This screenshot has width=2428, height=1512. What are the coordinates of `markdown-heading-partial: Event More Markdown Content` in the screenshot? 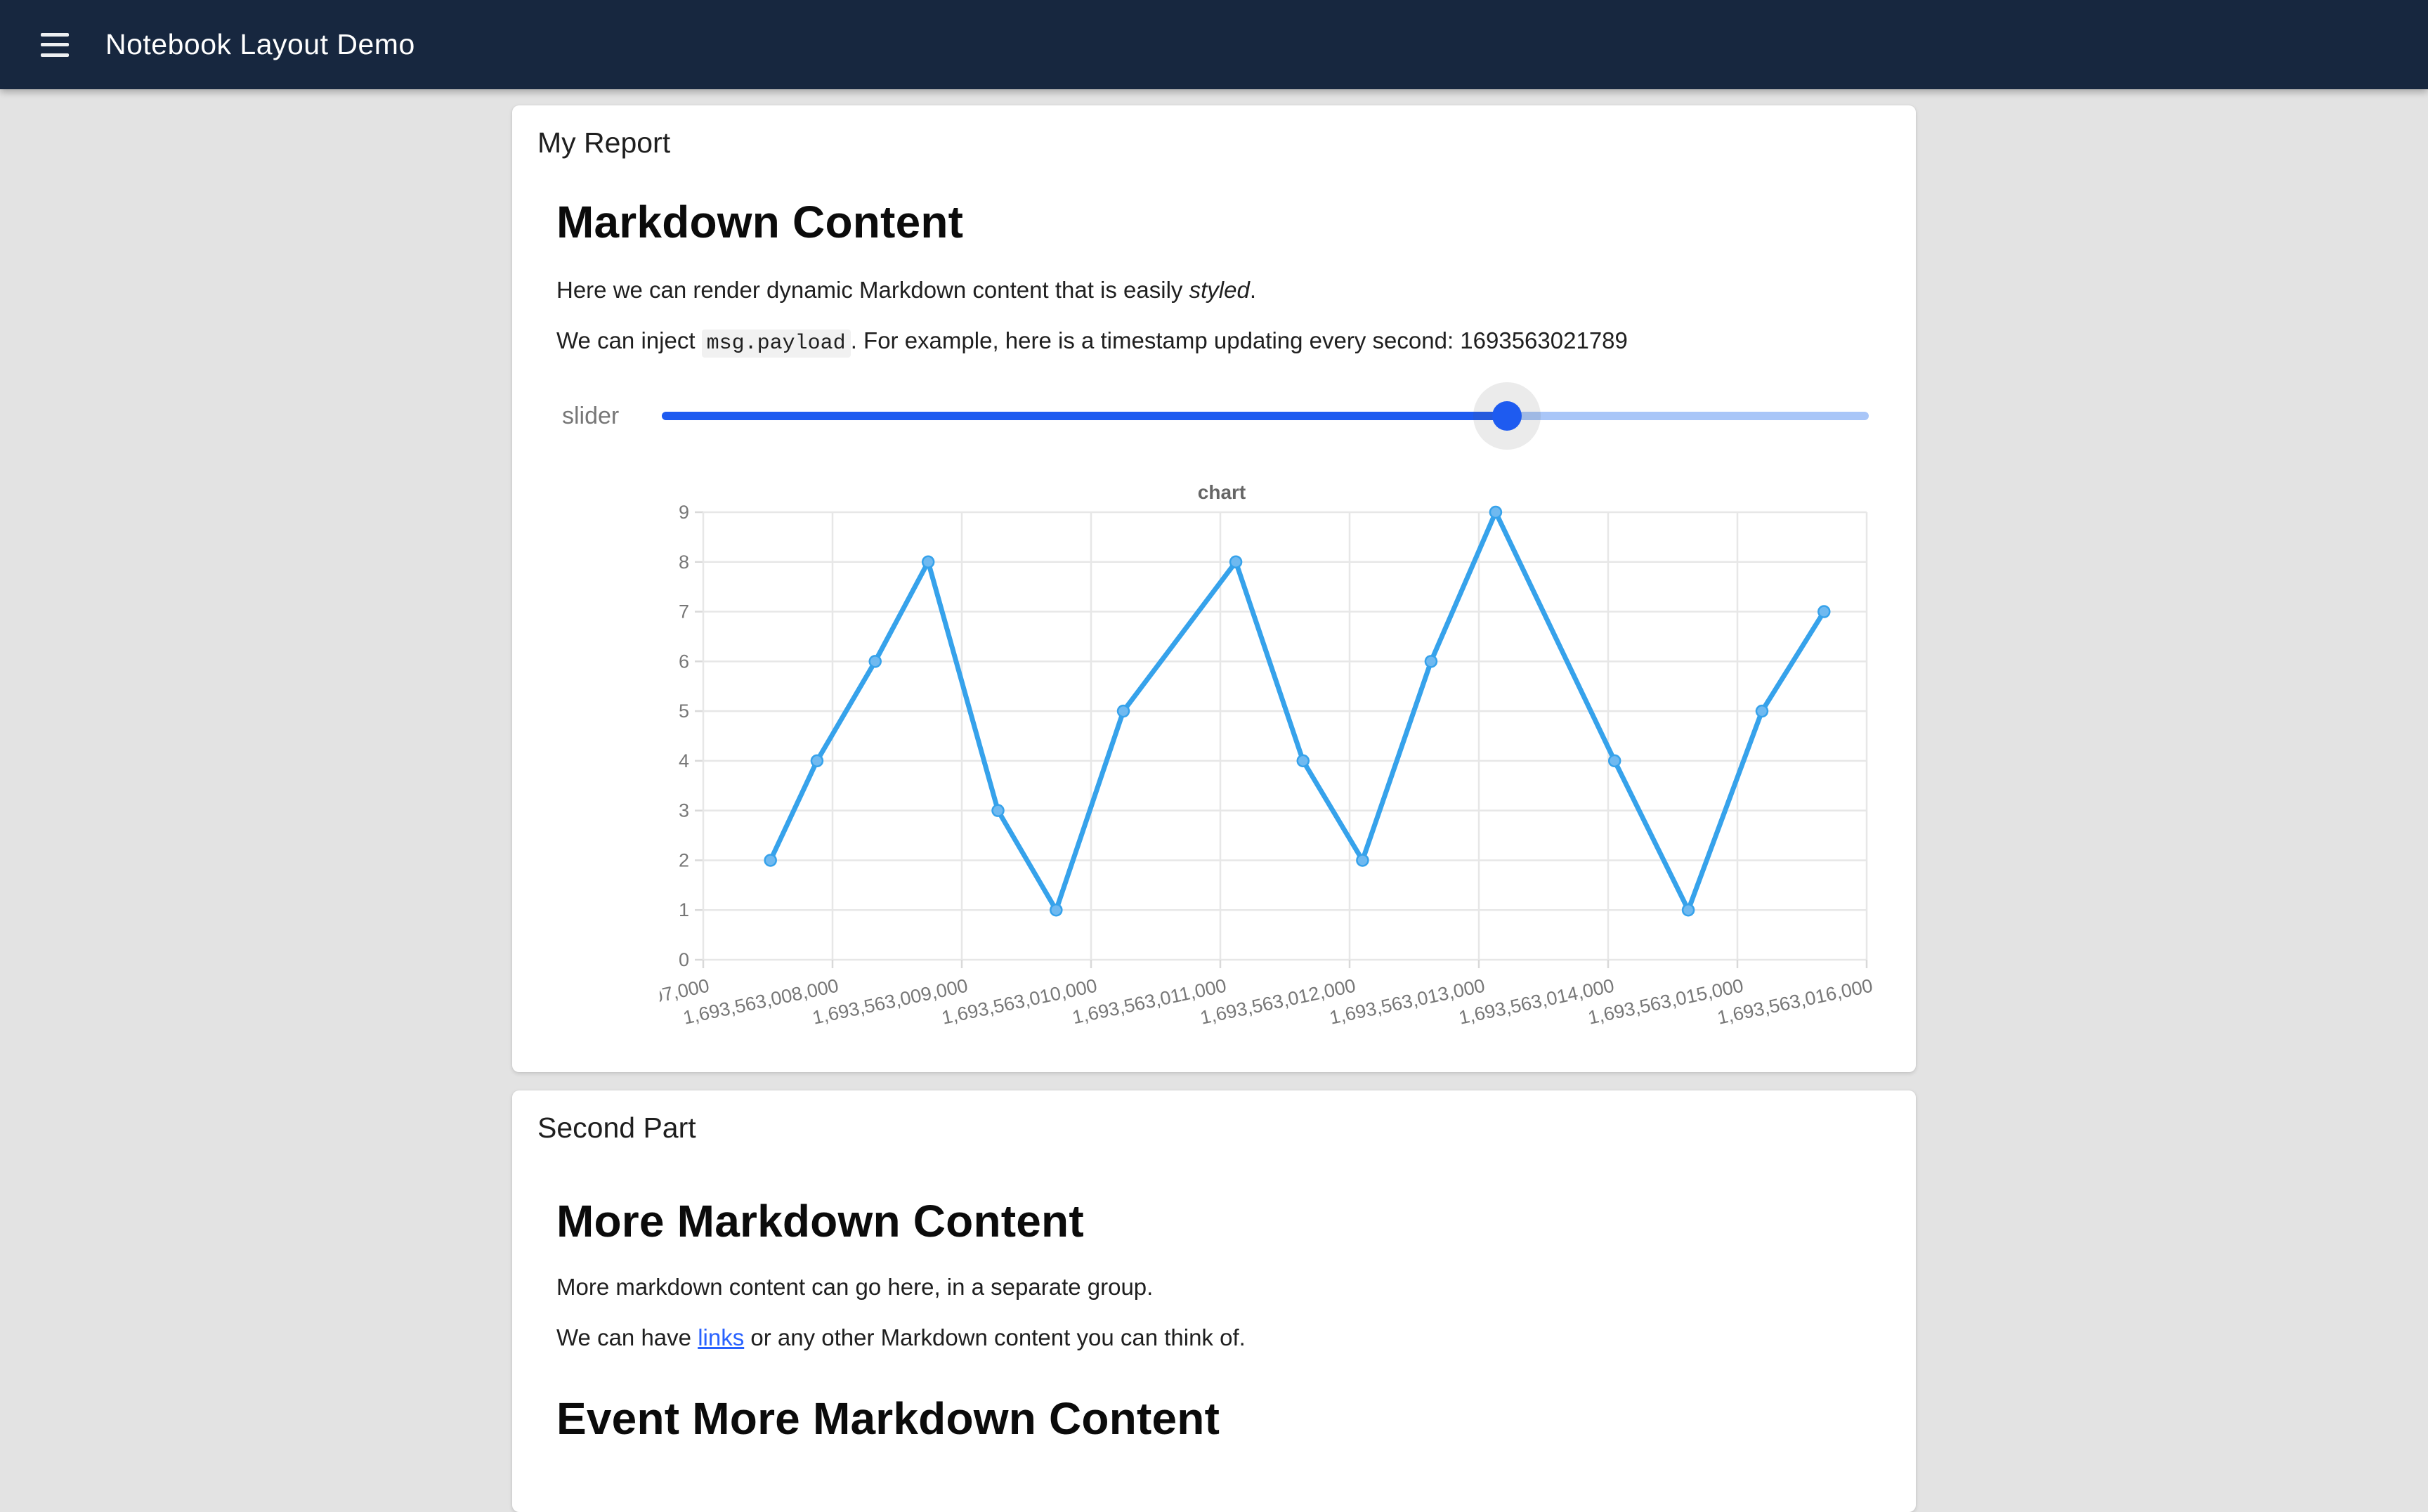 It's located at (888, 1418).